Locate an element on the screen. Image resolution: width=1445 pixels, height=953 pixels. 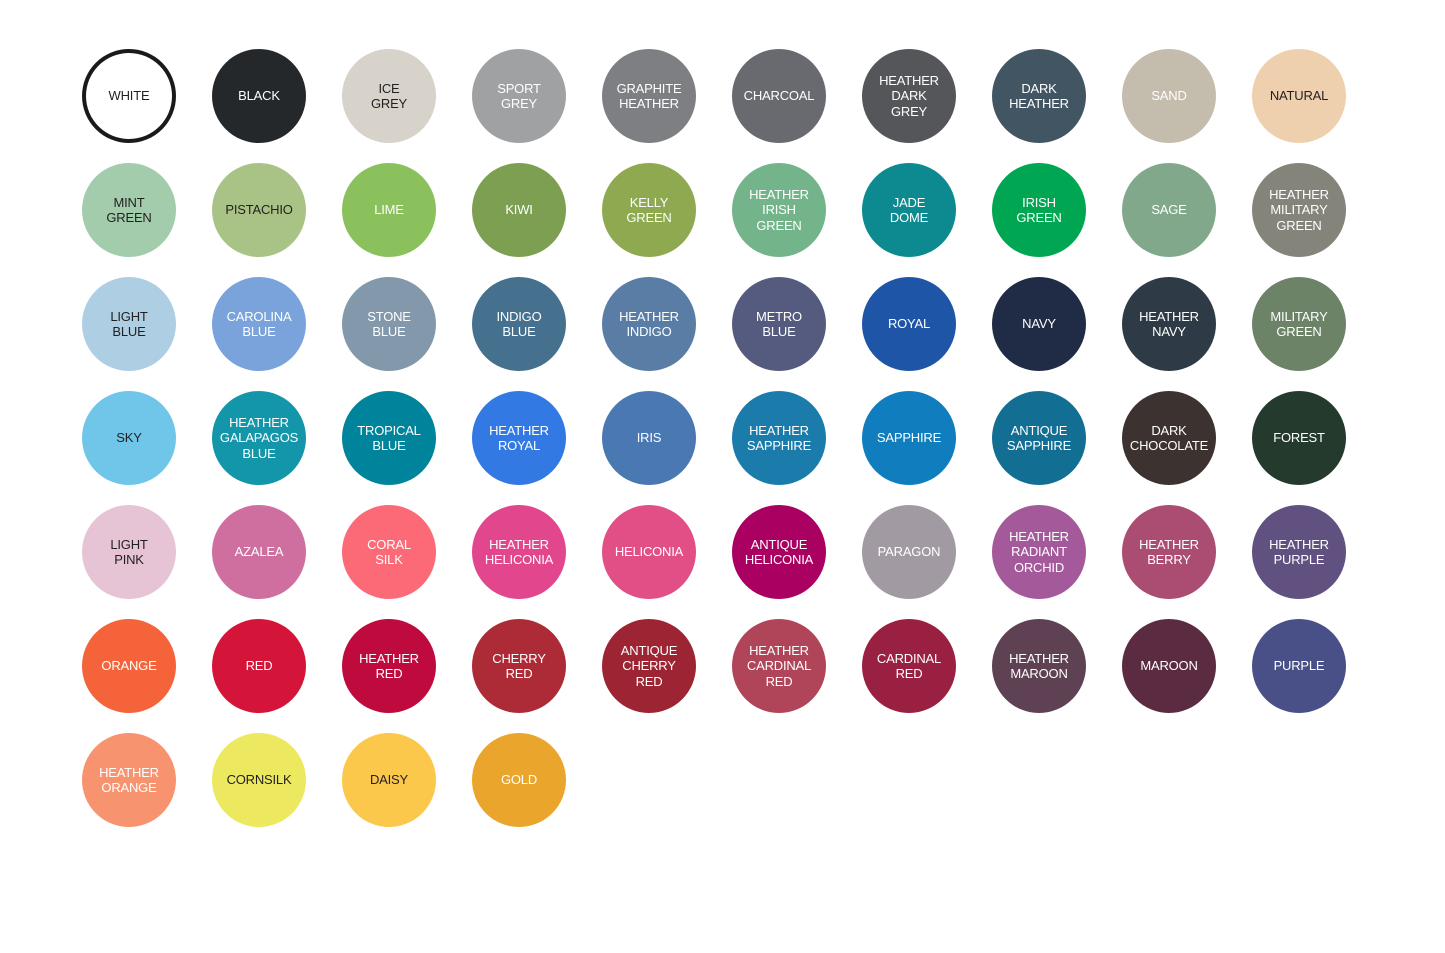
color-swatch-heliconia: HELICONIA is located at coordinates (649, 552).